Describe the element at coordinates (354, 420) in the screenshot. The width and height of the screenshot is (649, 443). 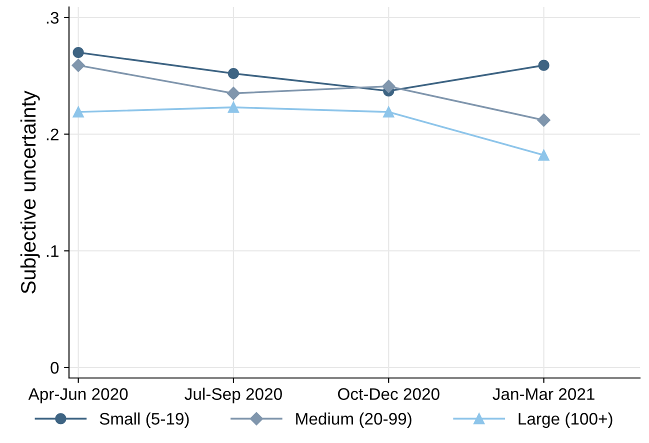
I see `legend-label: Medium (20-99)` at that location.